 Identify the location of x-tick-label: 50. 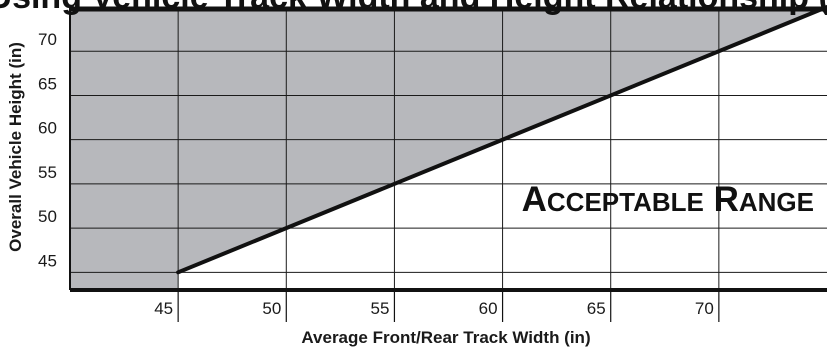
(271, 308).